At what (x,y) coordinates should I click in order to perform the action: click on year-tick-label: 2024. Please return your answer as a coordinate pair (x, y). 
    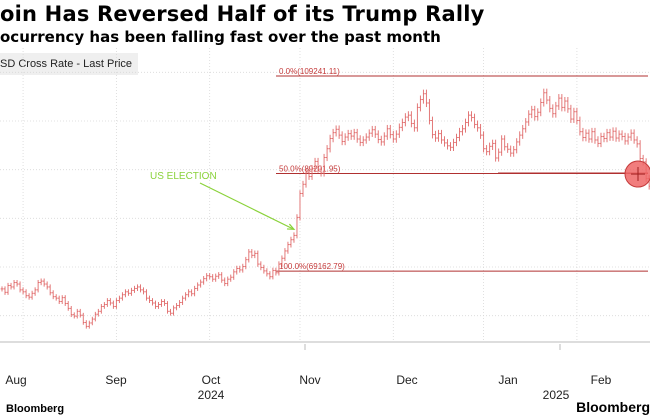
    Looking at the image, I should click on (211, 395).